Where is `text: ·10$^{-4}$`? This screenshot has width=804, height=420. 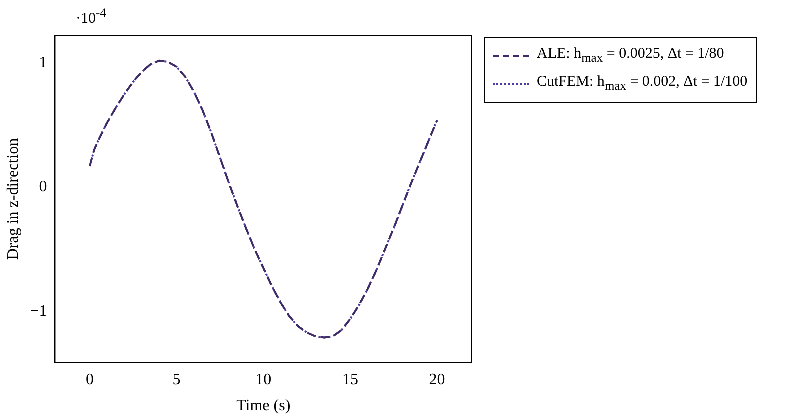 text: ·10$^{-4}$ is located at coordinates (91, 17).